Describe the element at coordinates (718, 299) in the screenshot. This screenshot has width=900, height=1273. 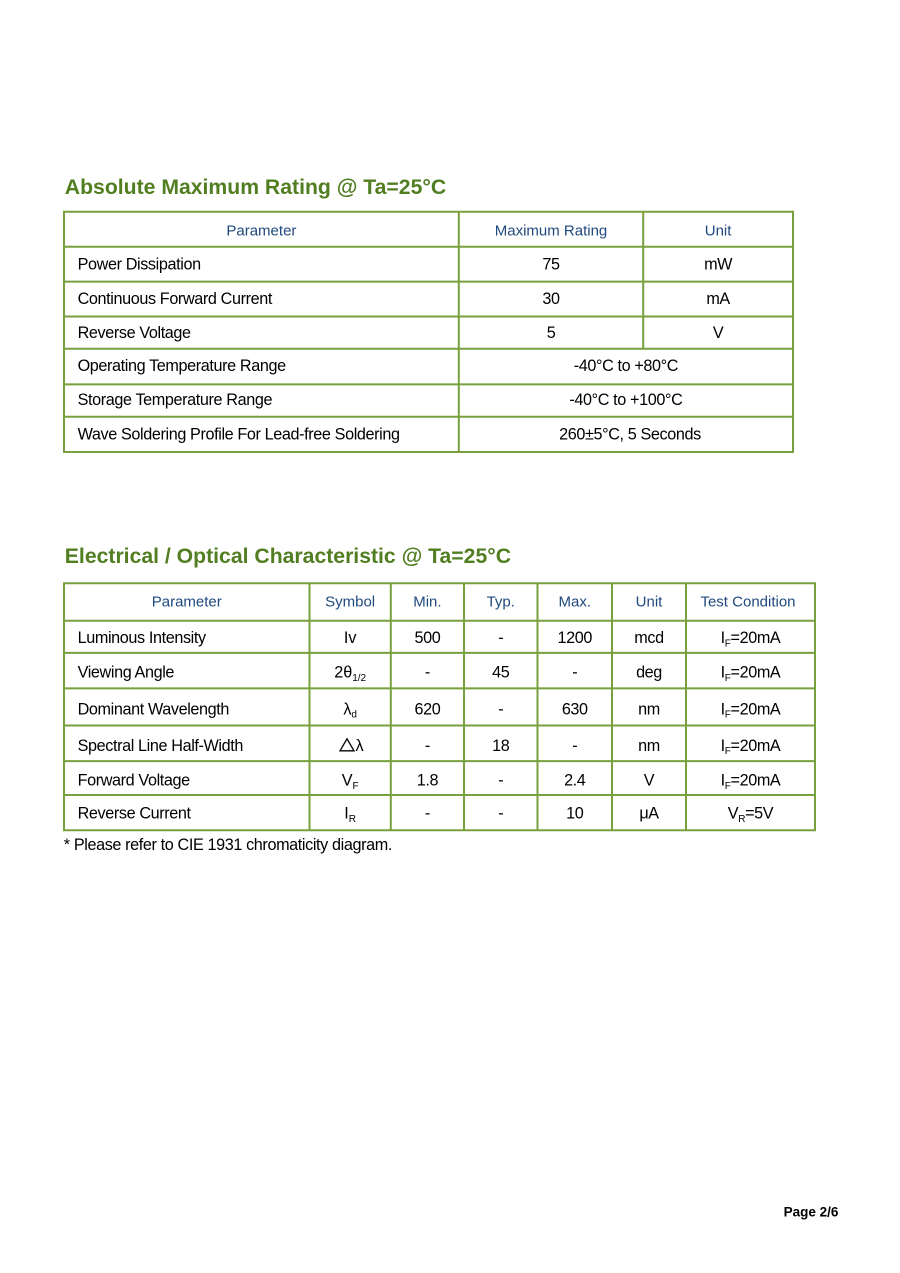
I see `svg-text: mA` at that location.